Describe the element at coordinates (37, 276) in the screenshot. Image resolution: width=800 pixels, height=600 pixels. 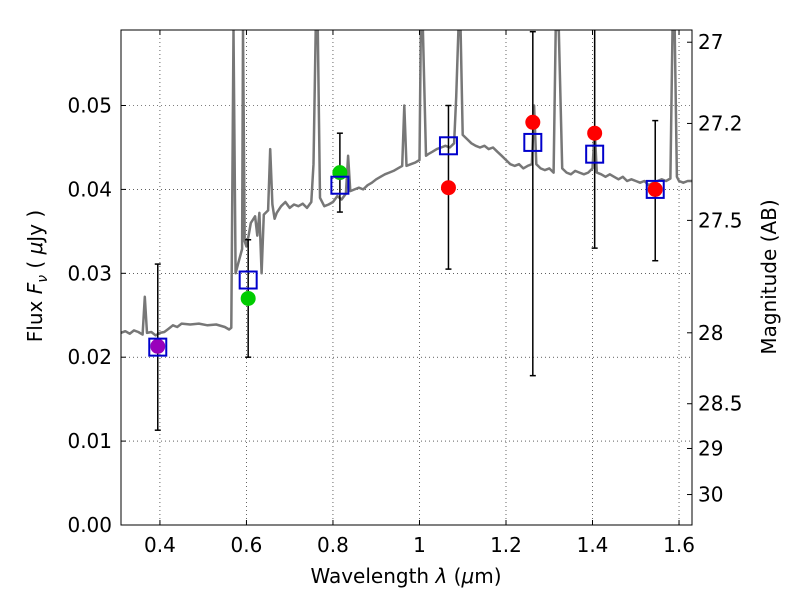
I see `y-axis-title: Flux Fν ( μJy )` at that location.